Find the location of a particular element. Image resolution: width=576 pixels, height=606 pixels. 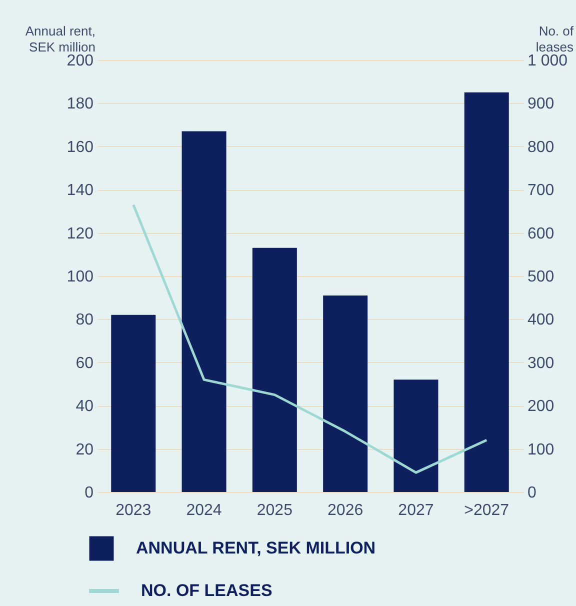

y2-tick-label: 900 is located at coordinates (541, 104).